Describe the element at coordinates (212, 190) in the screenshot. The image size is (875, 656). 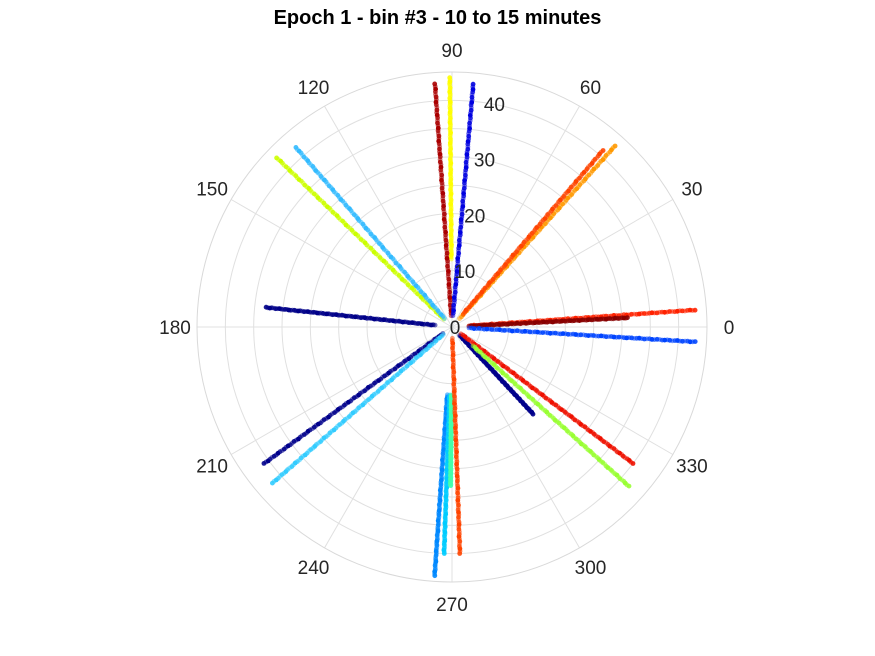
I see `angular-tick-label: 150` at that location.